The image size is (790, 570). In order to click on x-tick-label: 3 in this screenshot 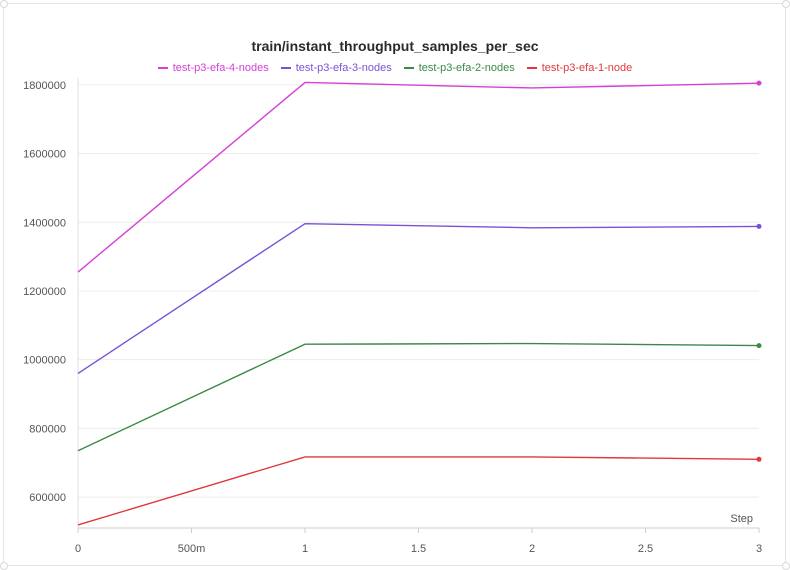, I will do `click(759, 549)`.